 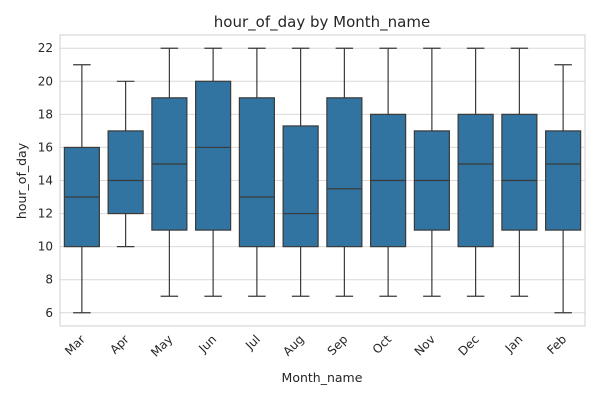 I want to click on box-nov, so click(x=431, y=172).